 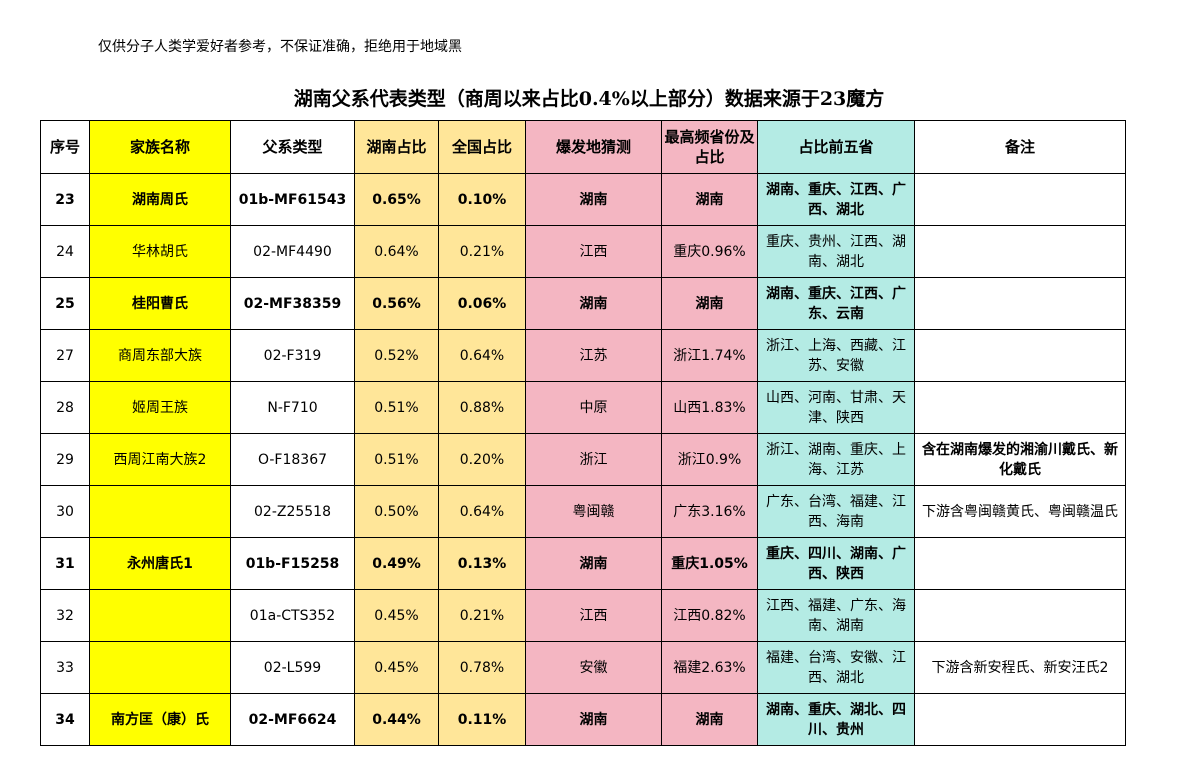 What do you see at coordinates (709, 511) in the screenshot?
I see `cell-top-province: 广东3.16%` at bounding box center [709, 511].